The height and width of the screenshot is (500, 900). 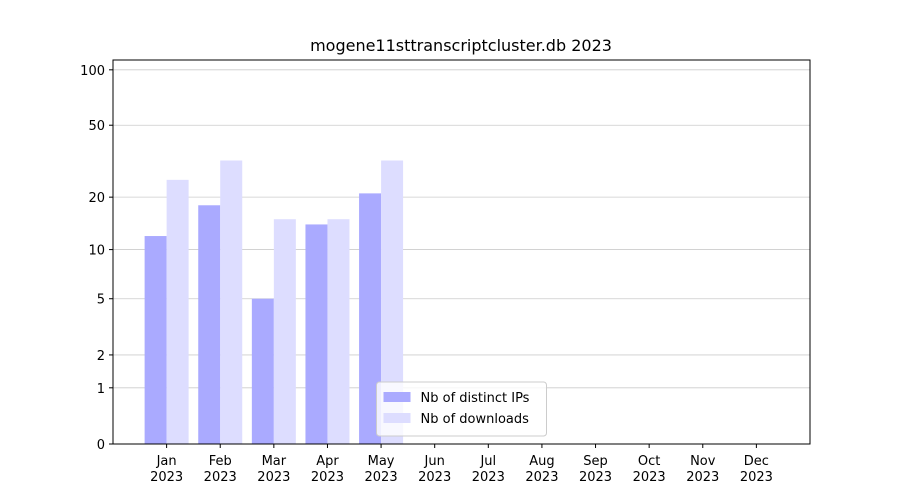 What do you see at coordinates (649, 469) in the screenshot?
I see `x-tick-label: Oct 2023` at bounding box center [649, 469].